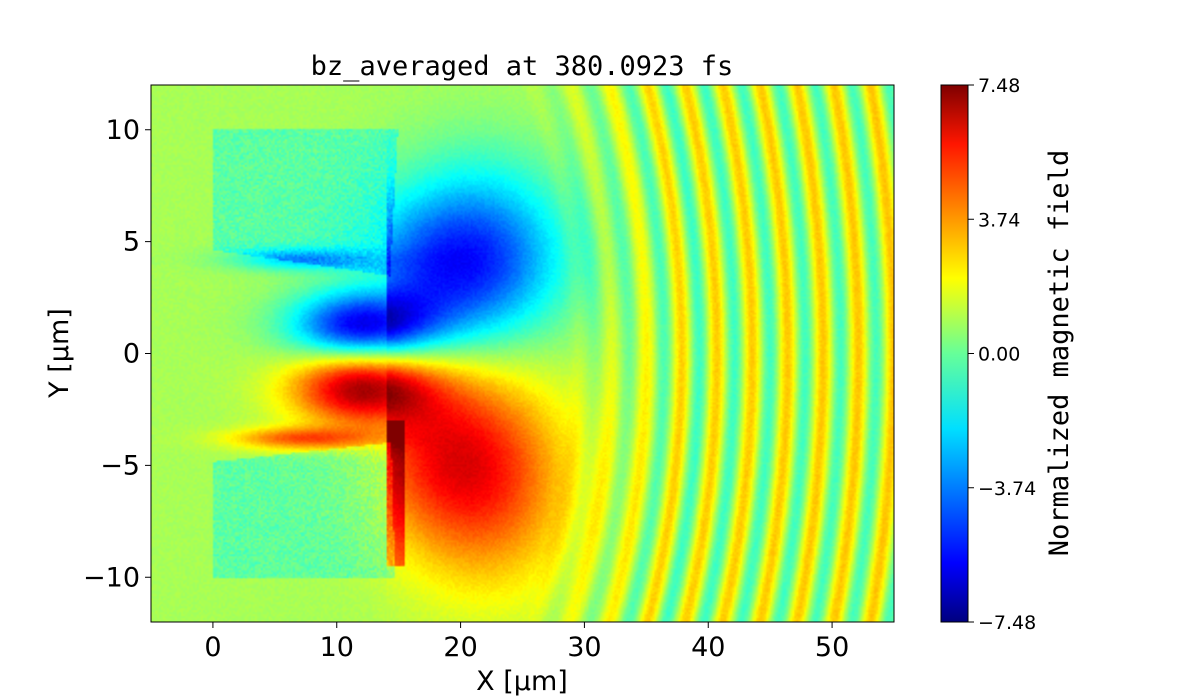 This screenshot has width=1200, height=700. What do you see at coordinates (460, 647) in the screenshot?
I see `x-tick-label: 20` at bounding box center [460, 647].